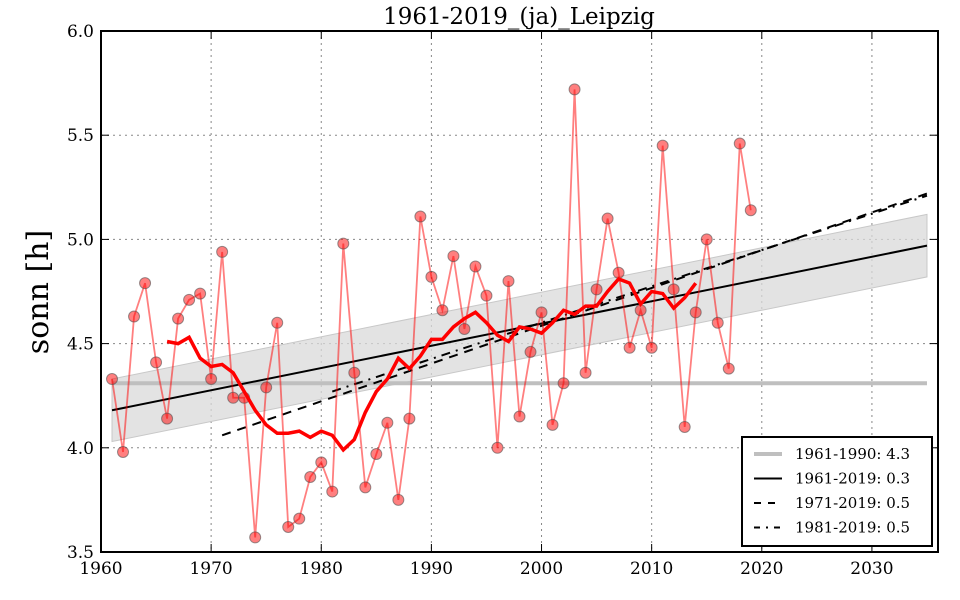  What do you see at coordinates (519, 17) in the screenshot?
I see `chart-title: 1961-2019_(ja)_Leipzig` at bounding box center [519, 17].